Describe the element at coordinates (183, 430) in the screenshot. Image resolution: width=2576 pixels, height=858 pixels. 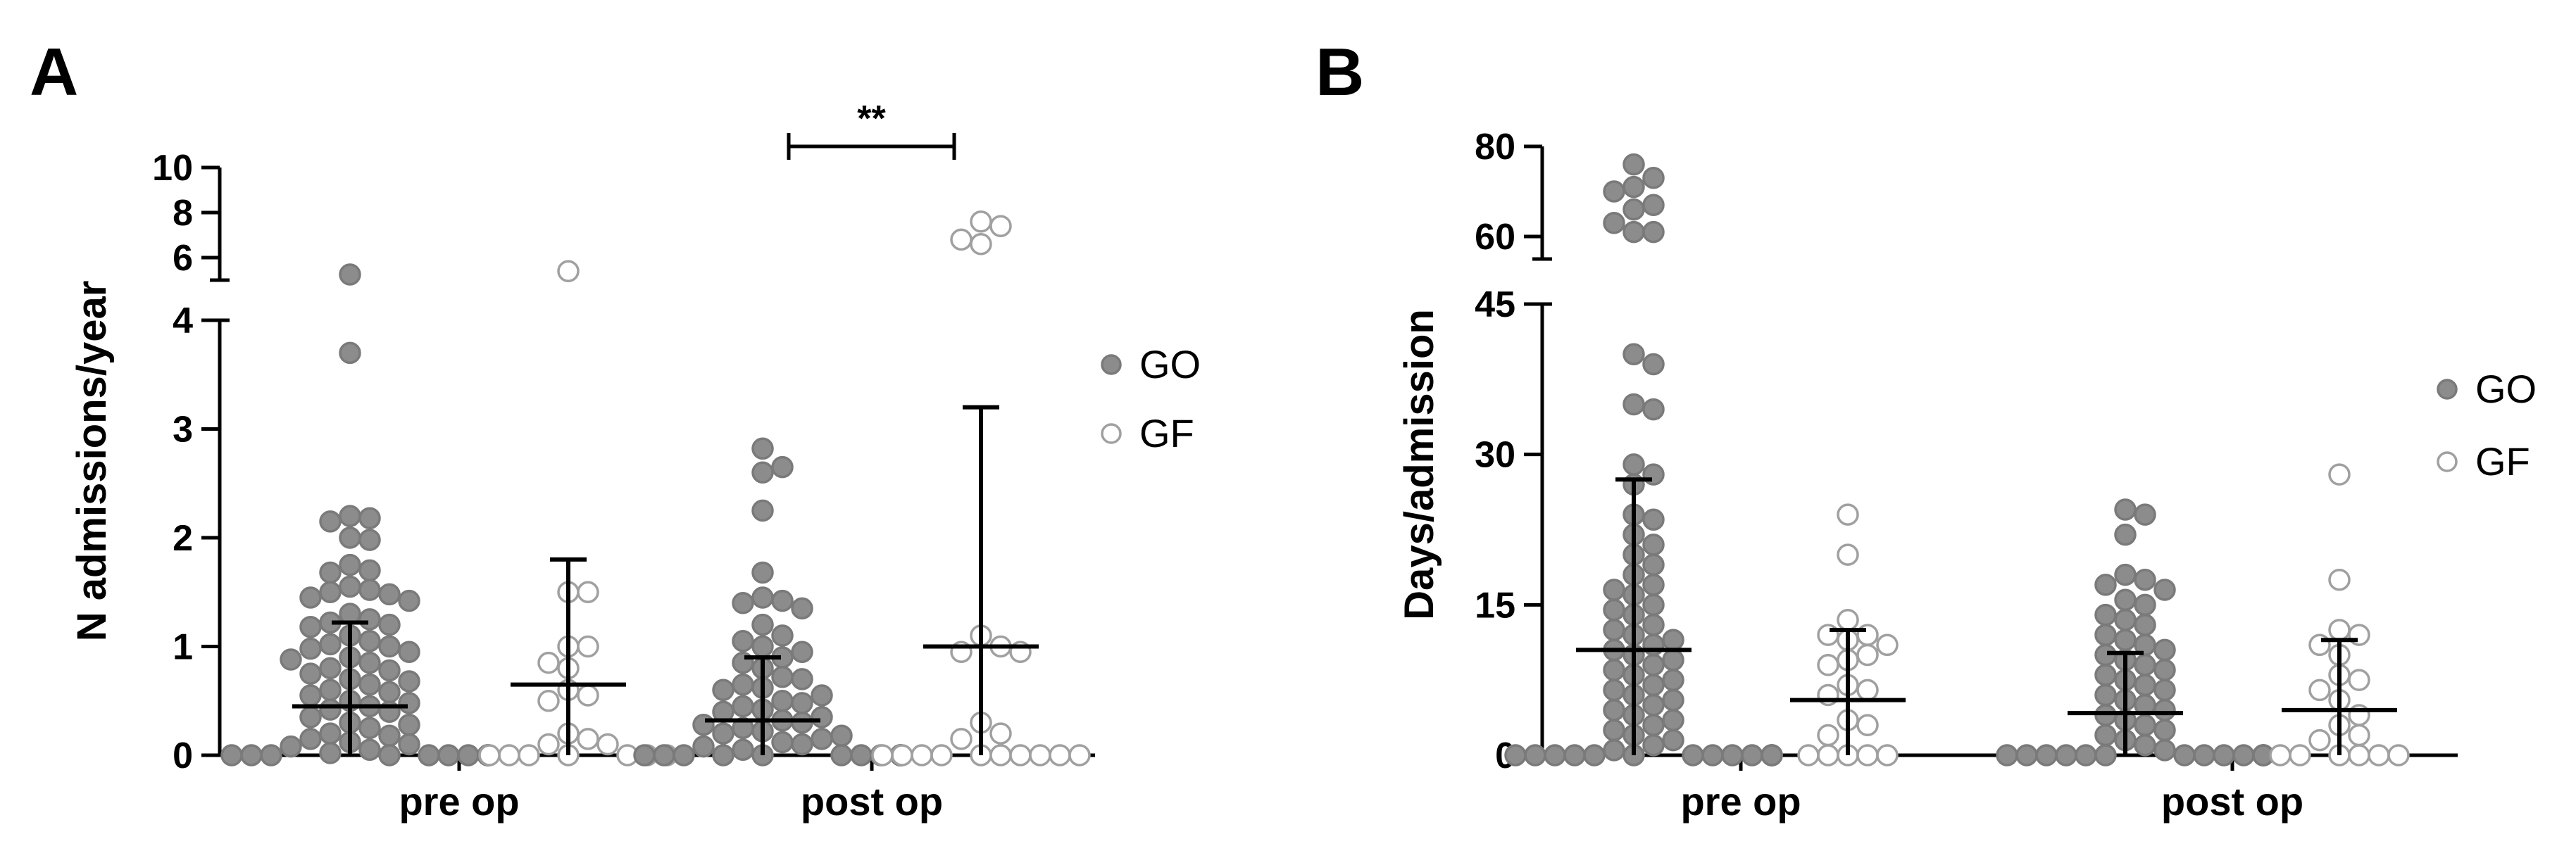
I see `y-tick-label: 3` at that location.